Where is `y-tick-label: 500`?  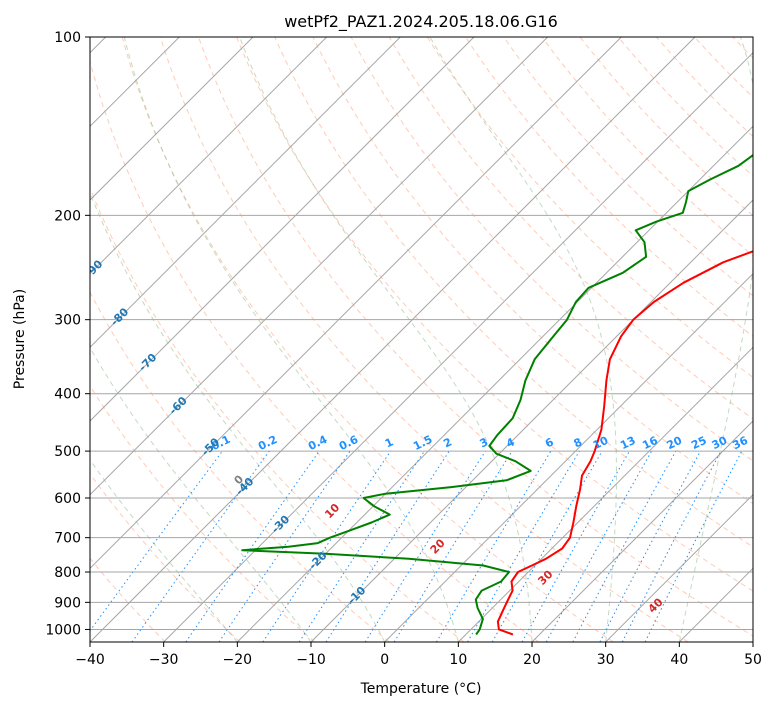 y-tick-label: 500 is located at coordinates (67, 452).